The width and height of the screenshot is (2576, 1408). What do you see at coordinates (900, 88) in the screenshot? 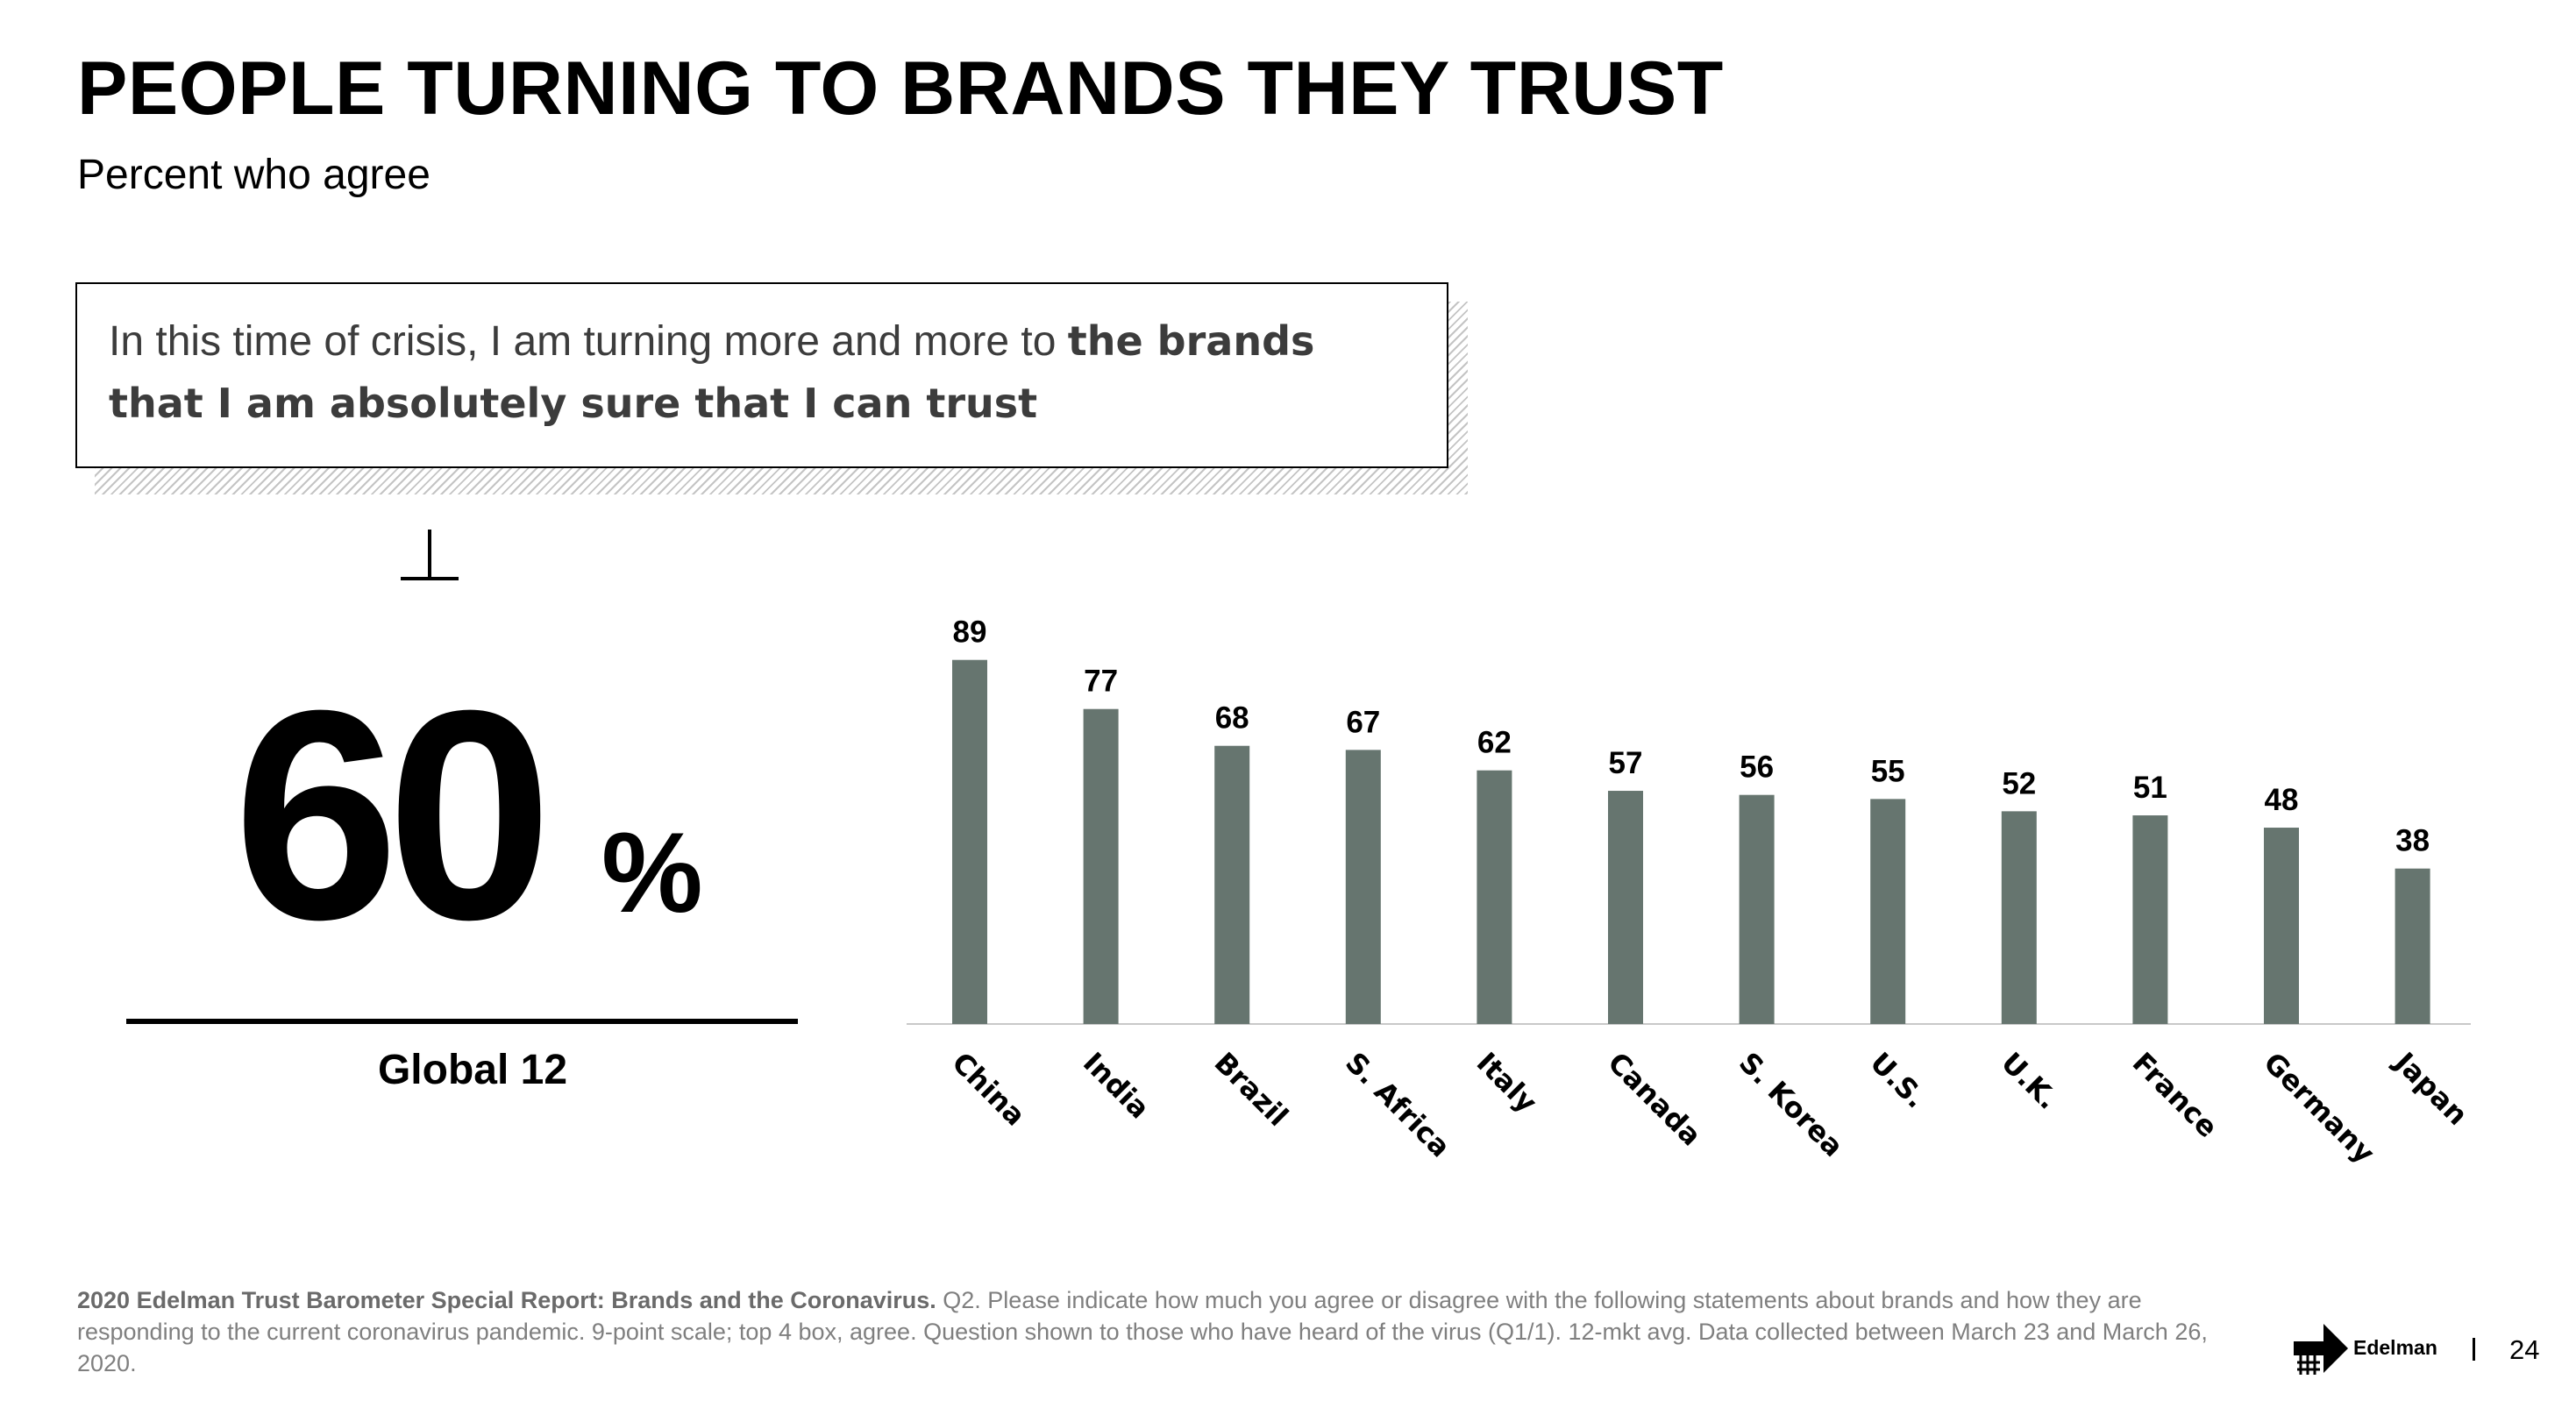
I see `page-title: PEOPLE TURNING TO BRANDS THEY TRUST` at bounding box center [900, 88].